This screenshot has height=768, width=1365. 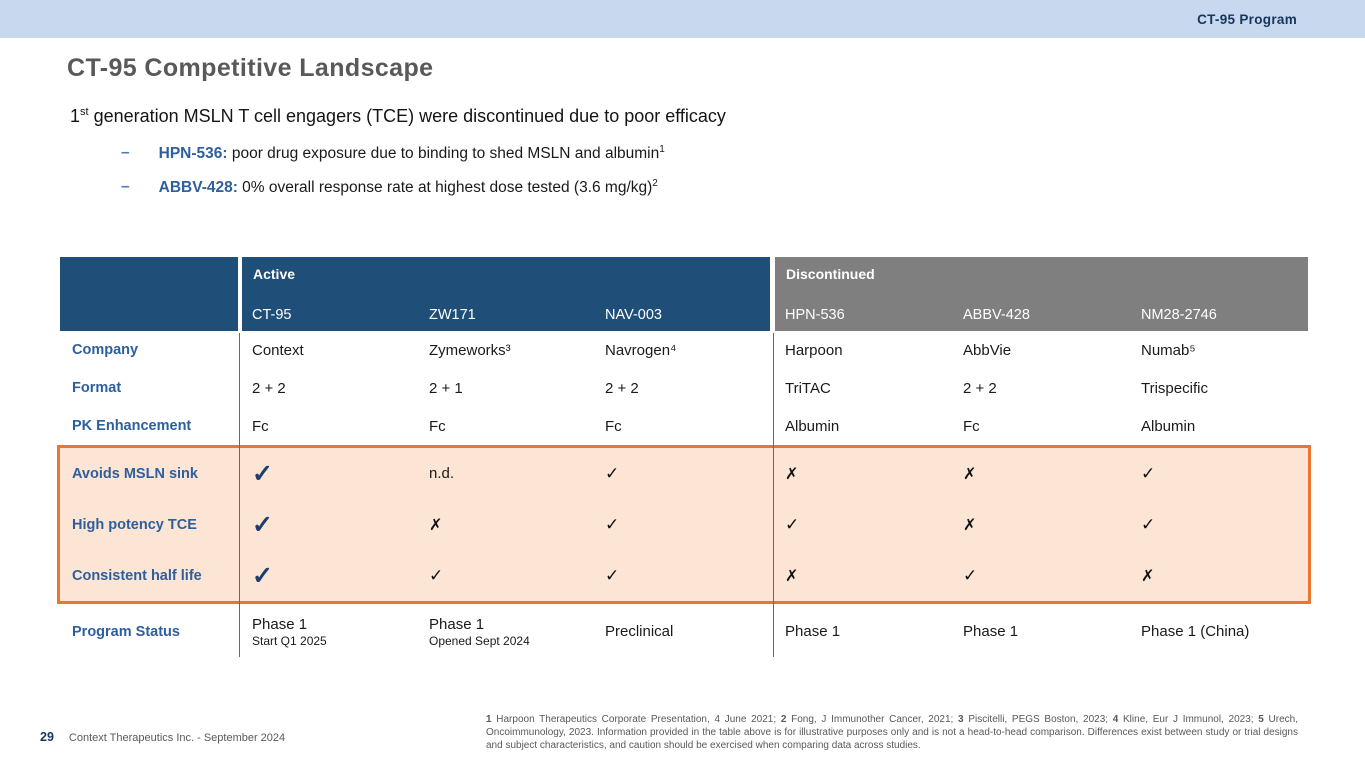 What do you see at coordinates (506, 294) in the screenshot?
I see `active-header-group: Active CT-95 ZW171 NAV-003` at bounding box center [506, 294].